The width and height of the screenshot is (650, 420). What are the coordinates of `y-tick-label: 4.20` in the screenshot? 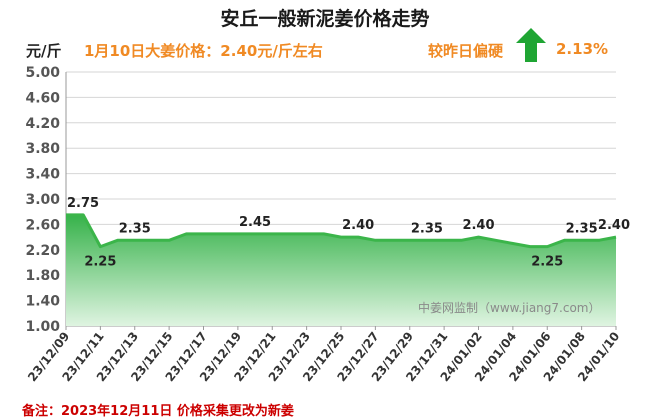 It's located at (42, 124).